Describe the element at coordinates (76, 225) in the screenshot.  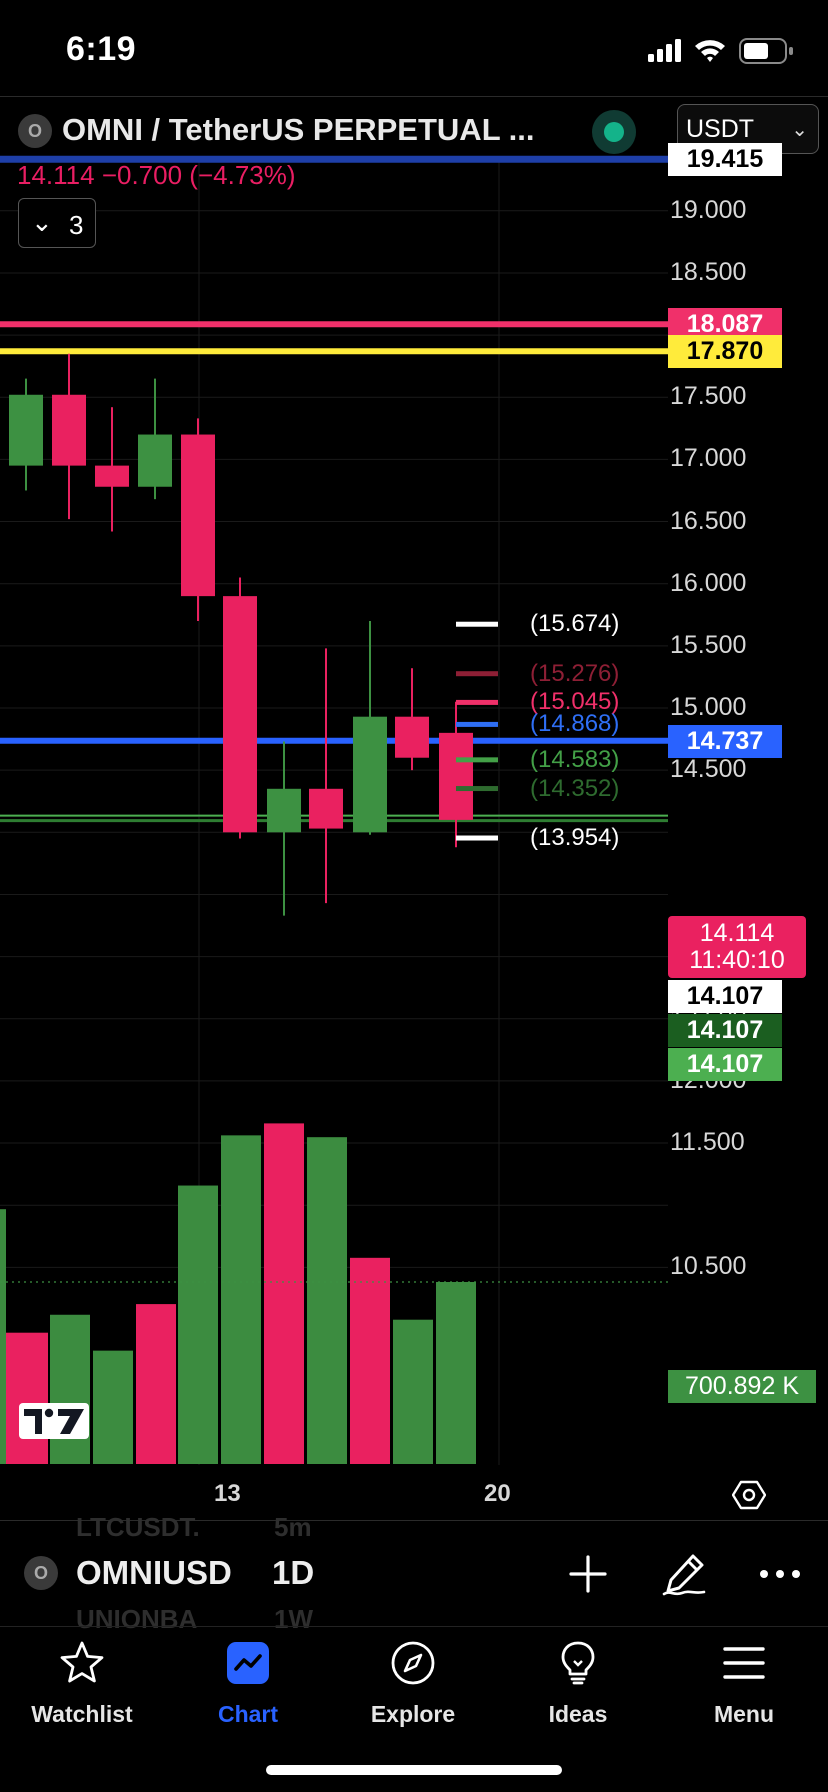
I see `indicator-count: 3` at that location.